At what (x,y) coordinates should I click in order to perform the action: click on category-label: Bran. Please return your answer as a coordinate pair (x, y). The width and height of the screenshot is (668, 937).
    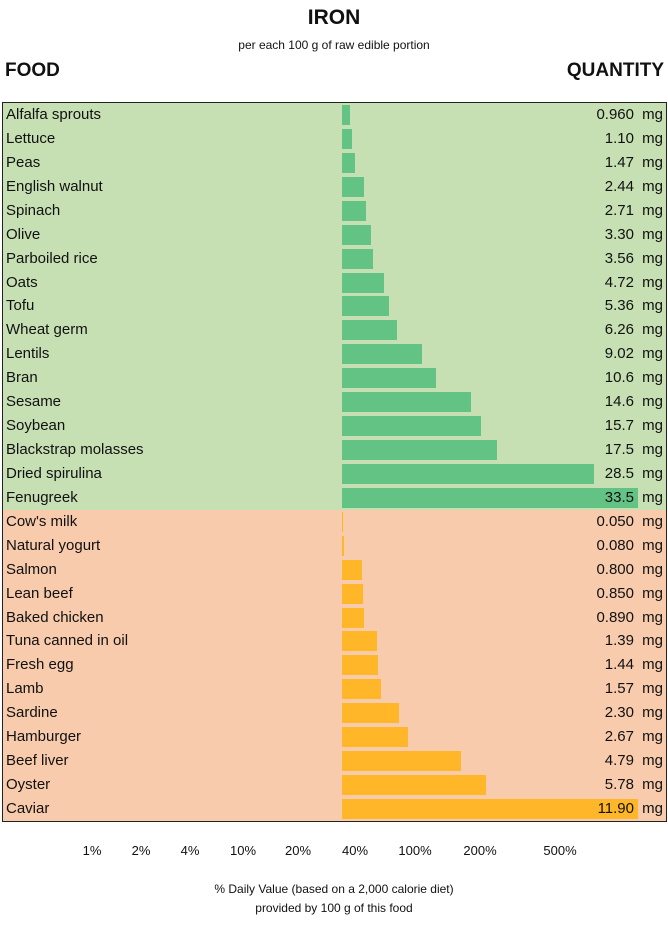
    Looking at the image, I should click on (22, 378).